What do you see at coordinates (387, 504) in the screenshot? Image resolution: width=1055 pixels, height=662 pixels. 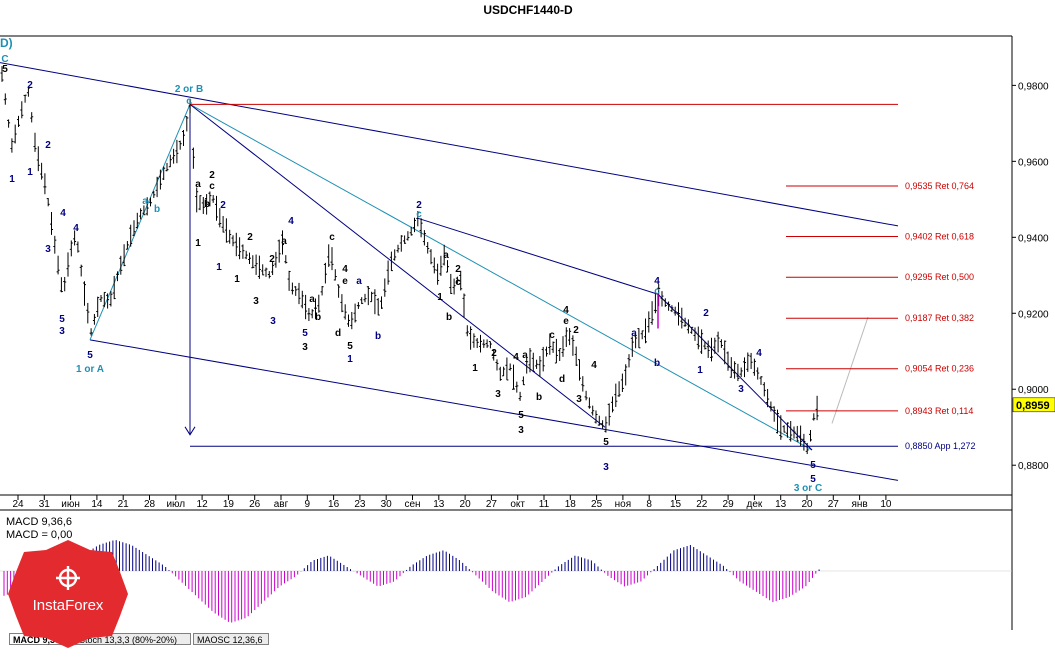 I see `time-tick-label: 30` at bounding box center [387, 504].